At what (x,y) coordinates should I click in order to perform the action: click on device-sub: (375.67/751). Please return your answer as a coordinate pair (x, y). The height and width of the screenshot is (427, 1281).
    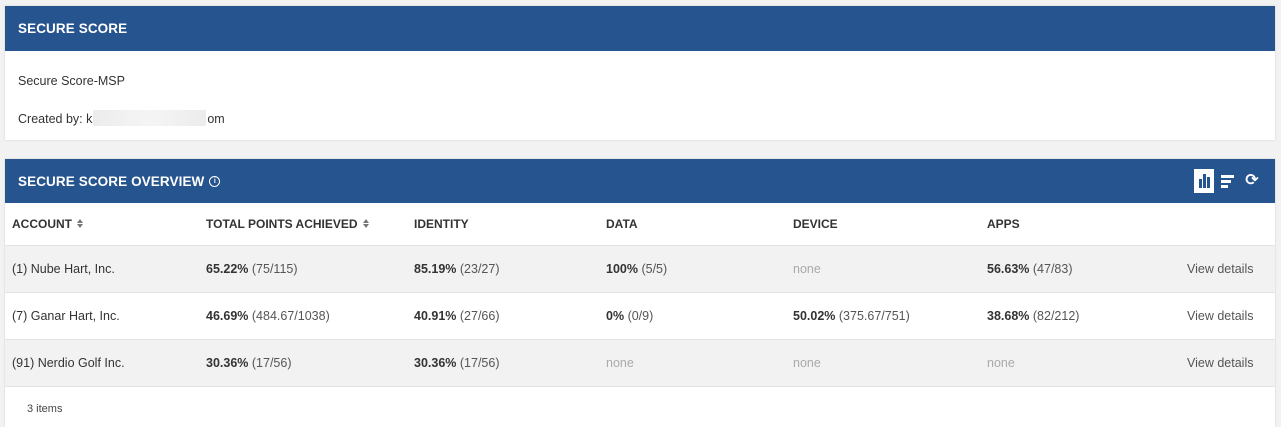
    Looking at the image, I should click on (874, 316).